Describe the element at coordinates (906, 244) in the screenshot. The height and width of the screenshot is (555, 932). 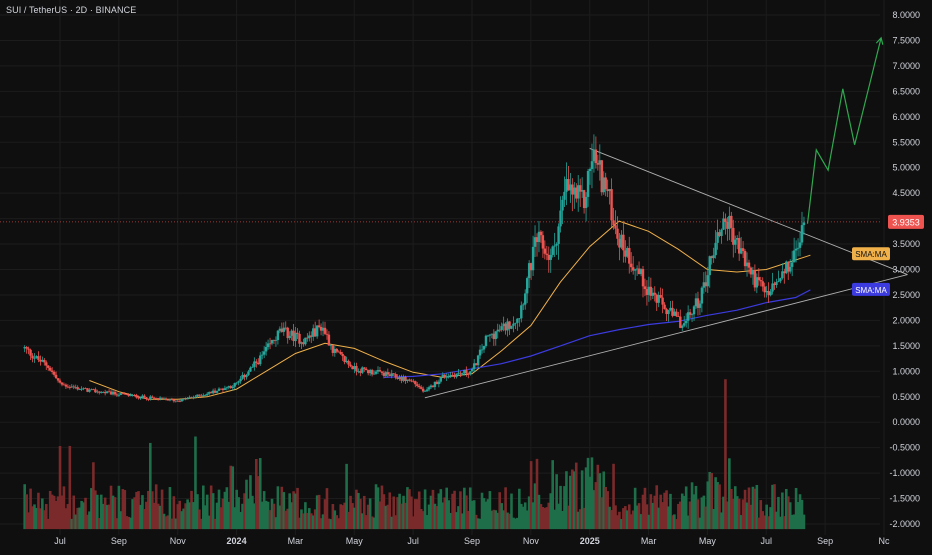
I see `y-tick-label: 3.5000` at that location.